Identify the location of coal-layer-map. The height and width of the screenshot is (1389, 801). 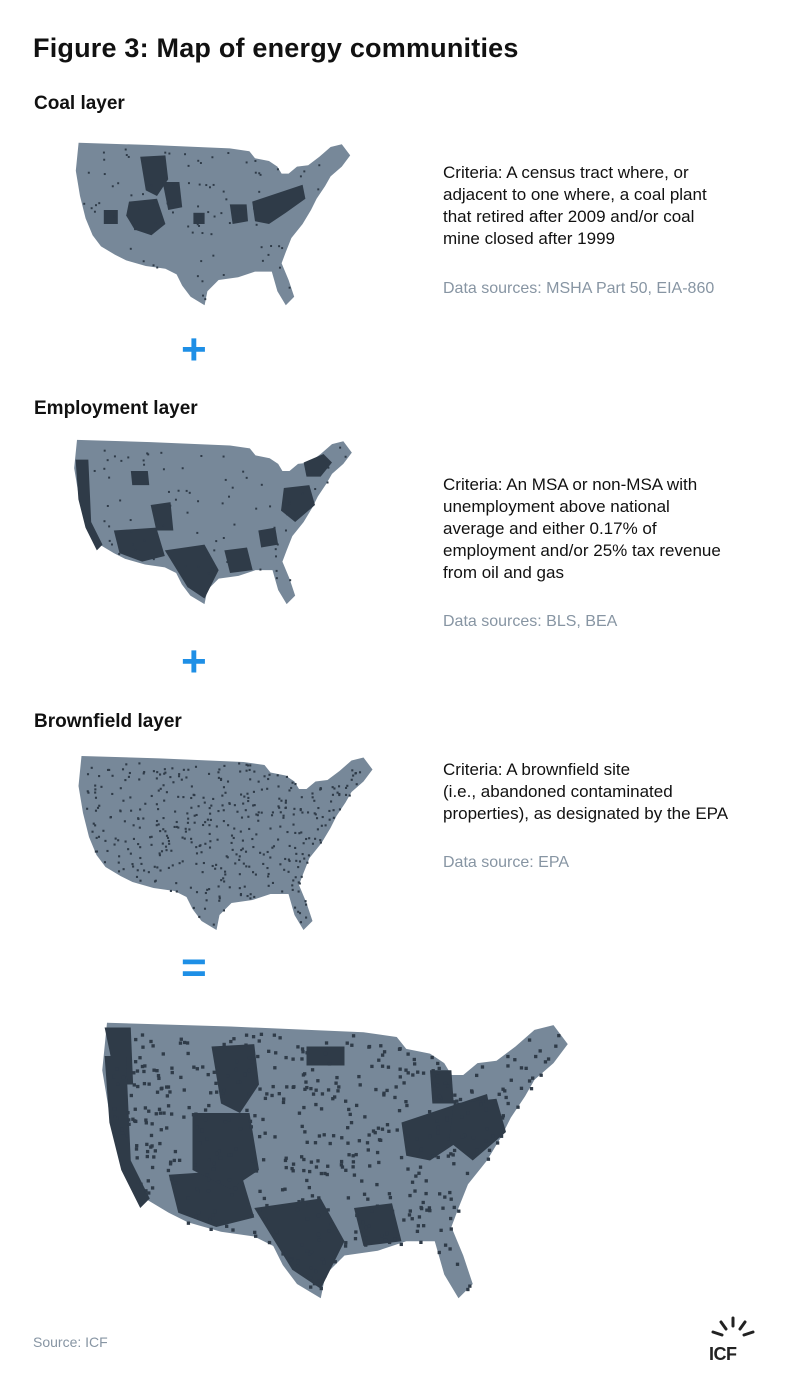
(213, 224).